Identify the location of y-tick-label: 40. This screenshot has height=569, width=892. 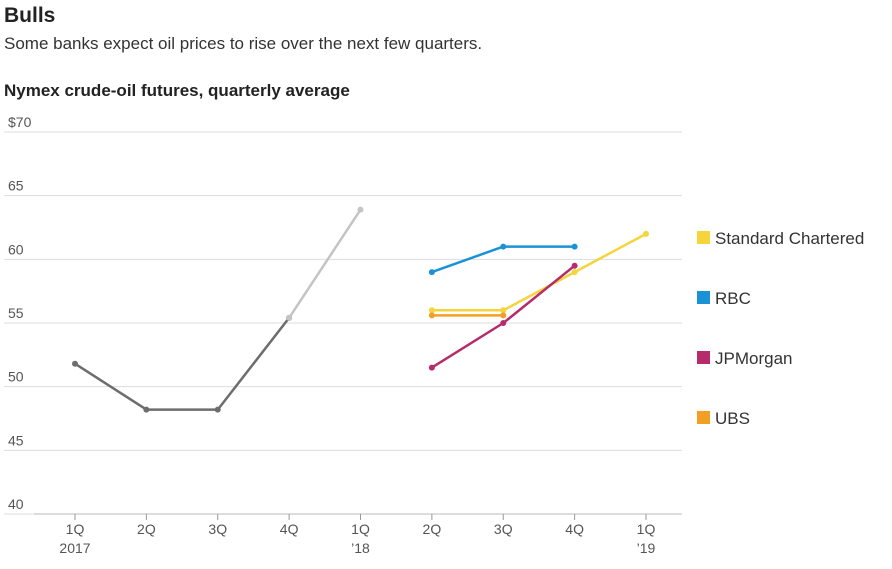
(16, 504).